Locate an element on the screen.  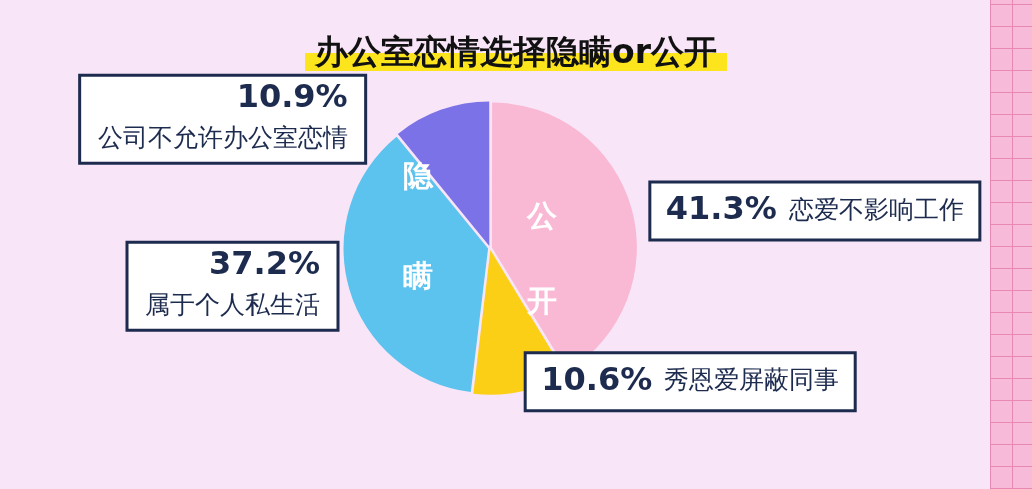
data-label: 37.2% is located at coordinates (264, 263).